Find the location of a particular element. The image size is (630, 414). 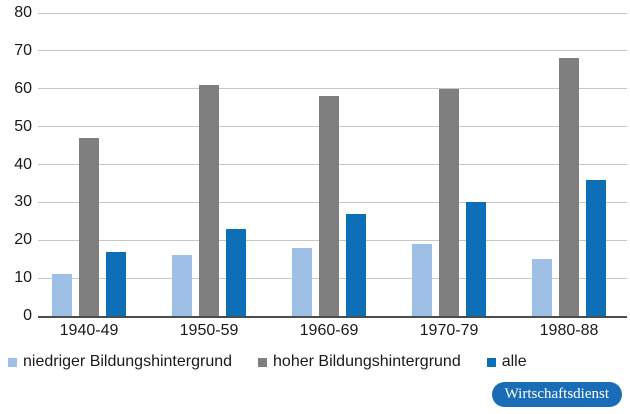

y-tick-label: 40 is located at coordinates (23, 164).